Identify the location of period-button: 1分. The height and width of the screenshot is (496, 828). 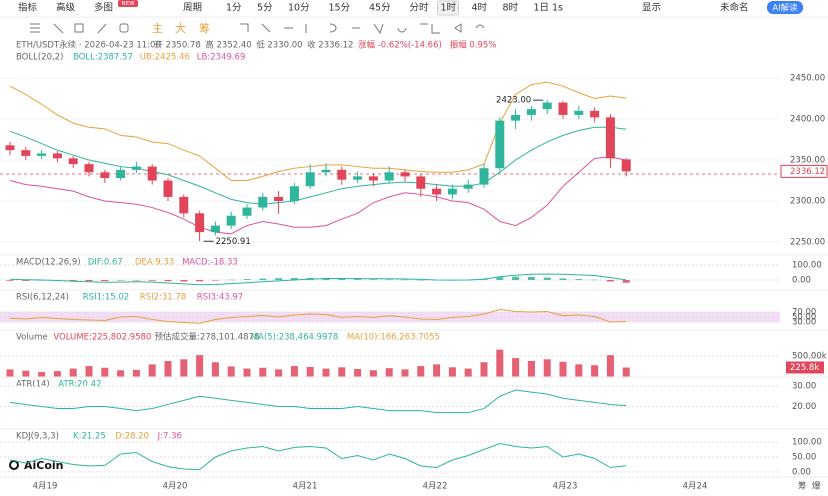
(234, 8).